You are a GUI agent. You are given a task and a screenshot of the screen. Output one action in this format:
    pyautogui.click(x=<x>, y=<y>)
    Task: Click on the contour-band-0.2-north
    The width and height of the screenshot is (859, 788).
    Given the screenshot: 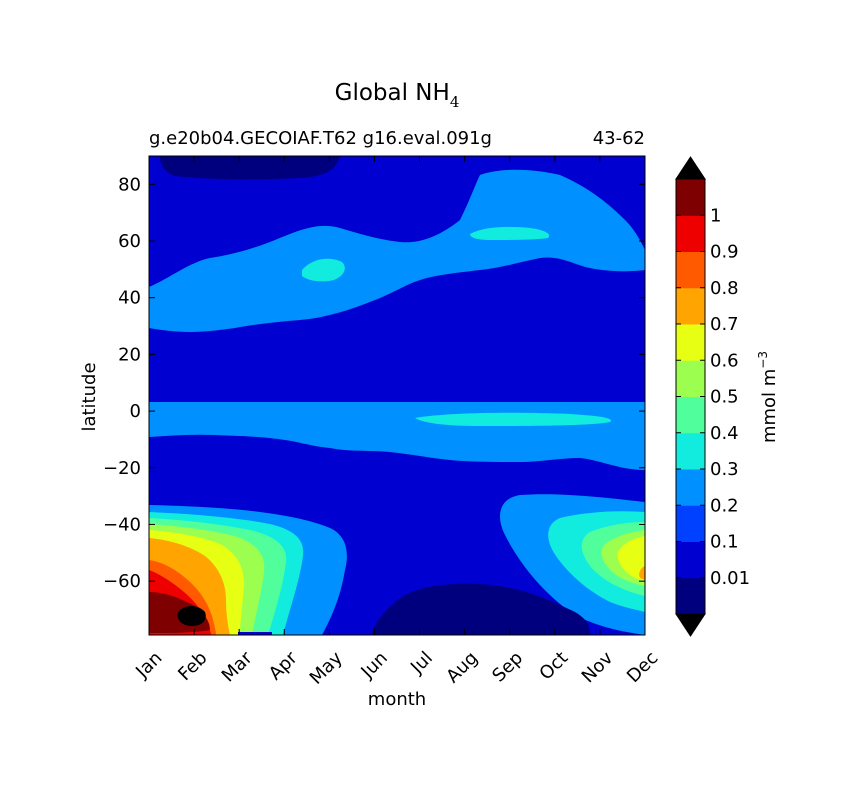 What is the action you would take?
    pyautogui.click(x=397, y=250)
    